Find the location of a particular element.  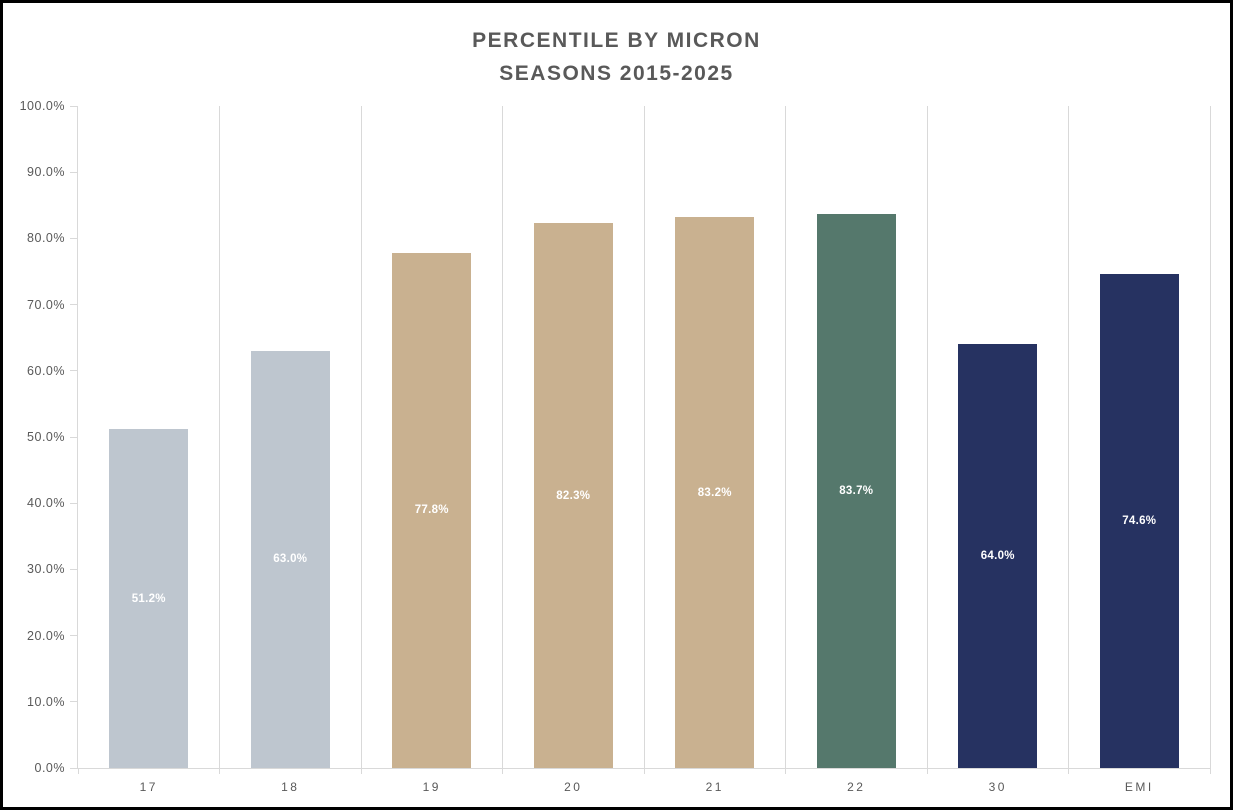

chart-title-line1: PERCENTILE BY MICRON is located at coordinates (616, 40).